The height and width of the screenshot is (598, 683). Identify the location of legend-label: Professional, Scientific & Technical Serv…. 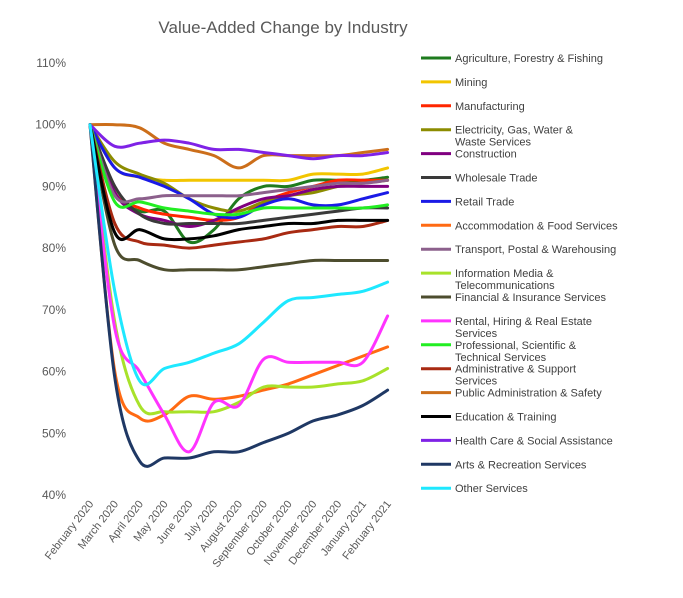
(516, 352).